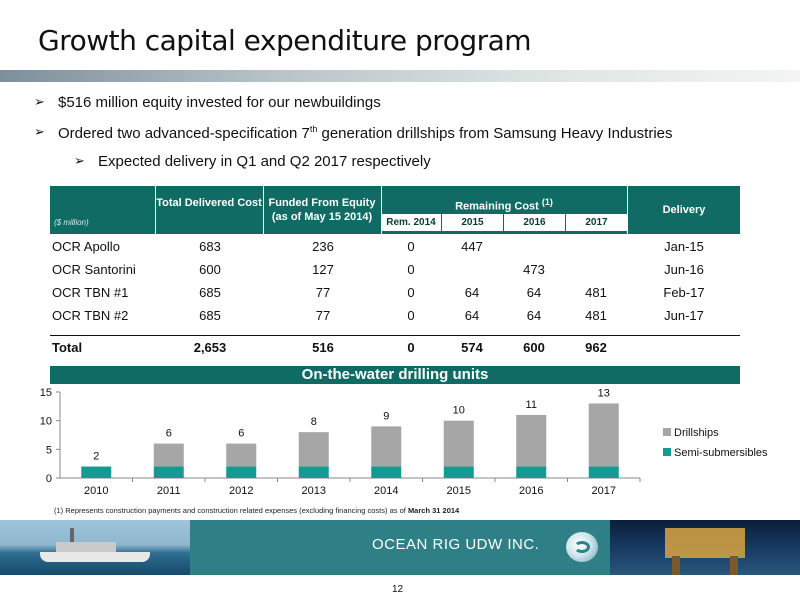  What do you see at coordinates (285, 40) in the screenshot?
I see `page-title: Growth capital expenditure program` at bounding box center [285, 40].